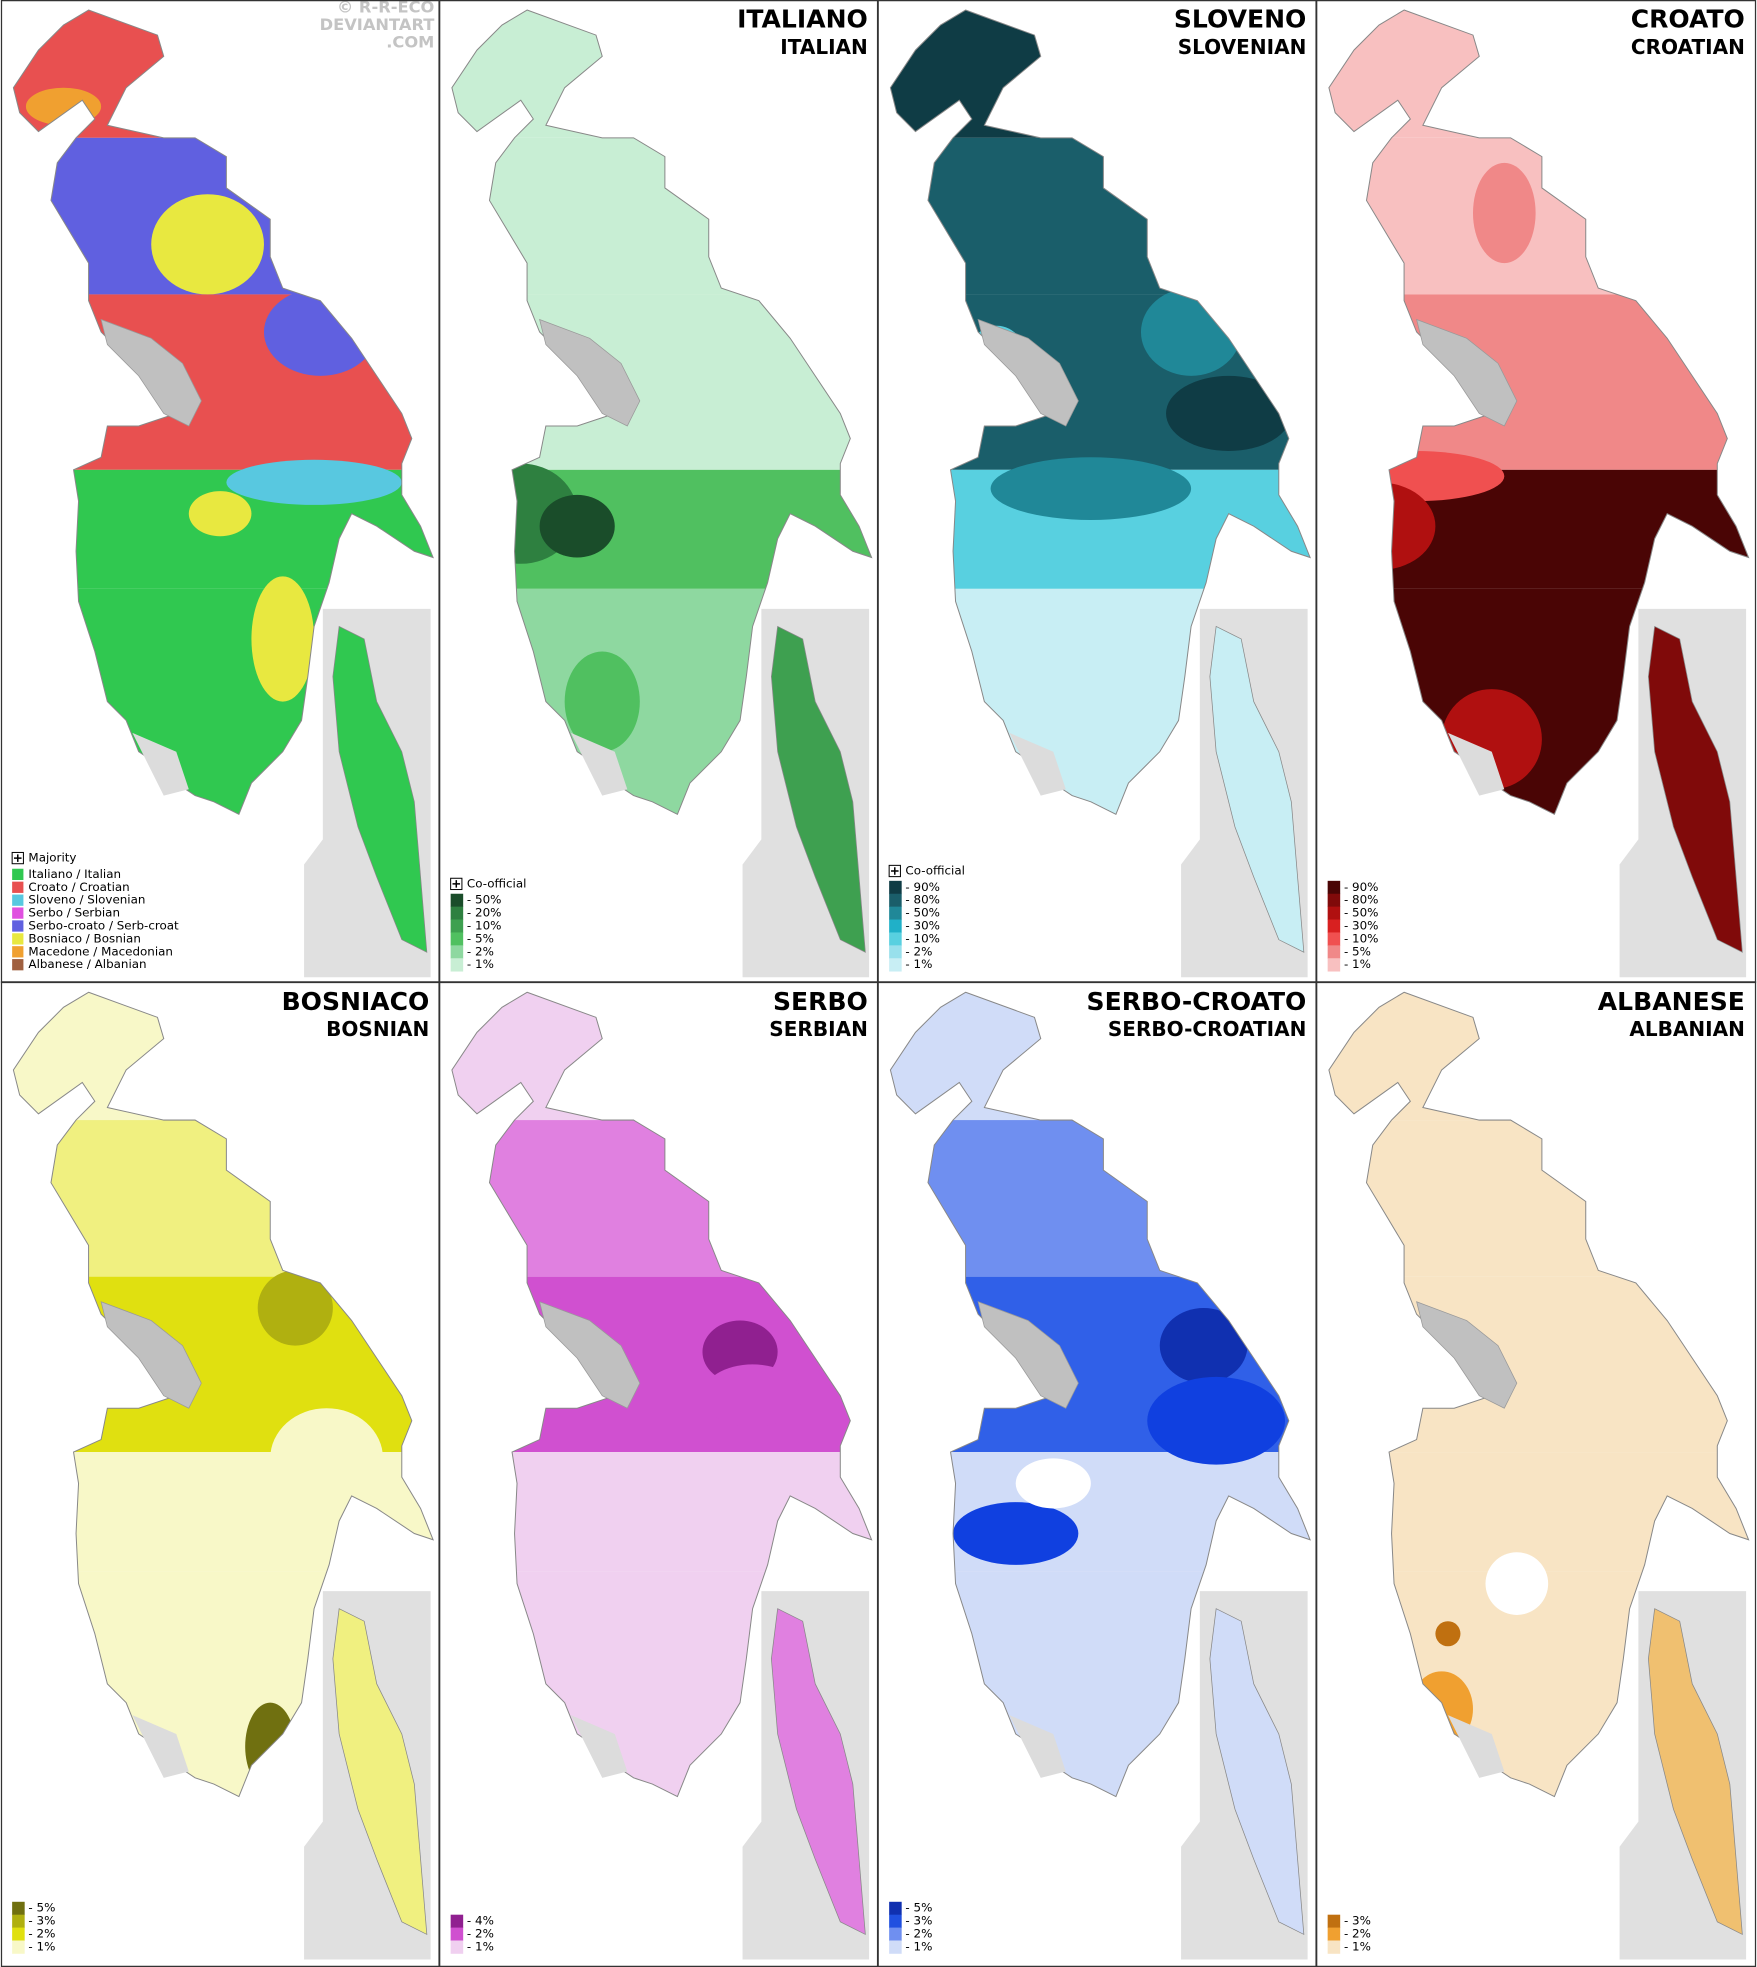 The height and width of the screenshot is (1967, 1757). Describe the element at coordinates (1361, 900) in the screenshot. I see `legend-label: - 80%` at that location.